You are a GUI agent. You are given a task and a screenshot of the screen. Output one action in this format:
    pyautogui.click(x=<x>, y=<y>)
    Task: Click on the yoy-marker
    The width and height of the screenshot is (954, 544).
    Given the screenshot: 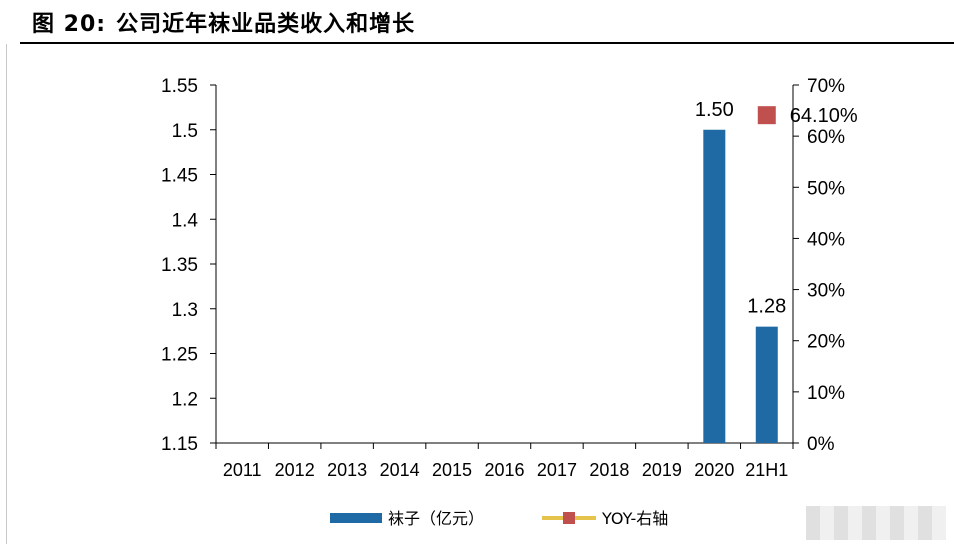 What is the action you would take?
    pyautogui.click(x=766, y=115)
    